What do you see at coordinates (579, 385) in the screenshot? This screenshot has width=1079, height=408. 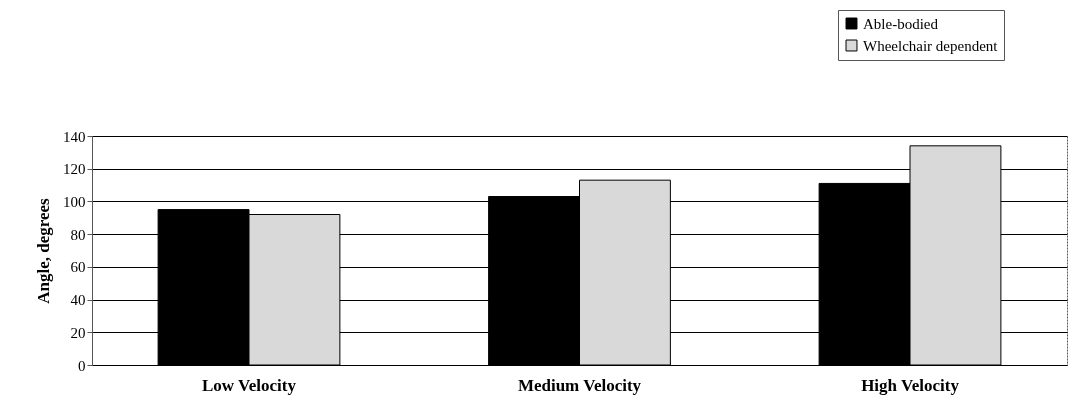 I see `x-tick-label: Medium Velocity` at bounding box center [579, 385].